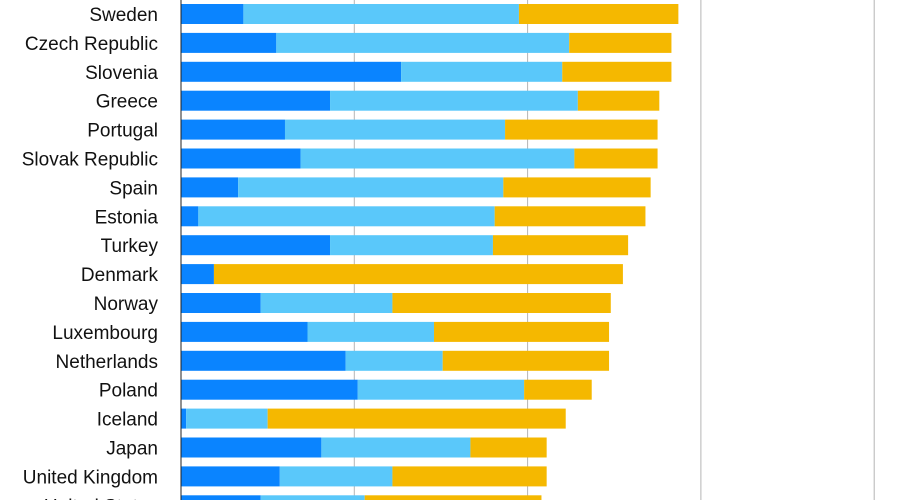  I want to click on category-label: Greece, so click(127, 102).